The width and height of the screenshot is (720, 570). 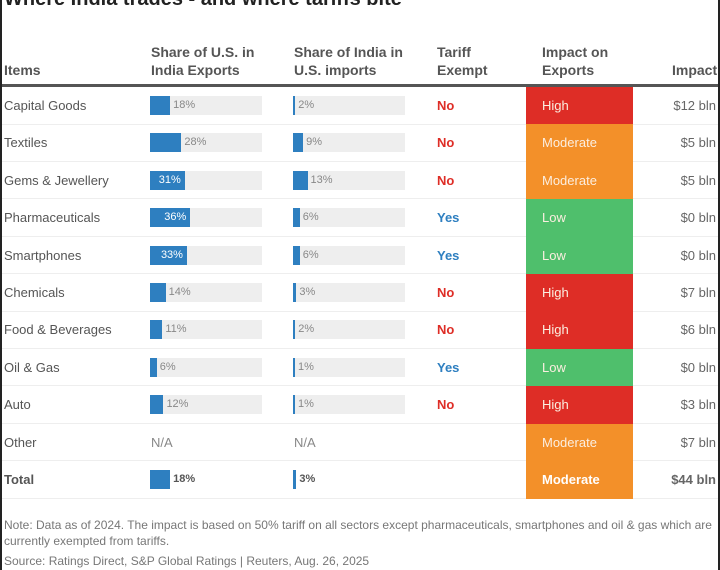 I want to click on india-share-label: 6%, so click(x=310, y=254).